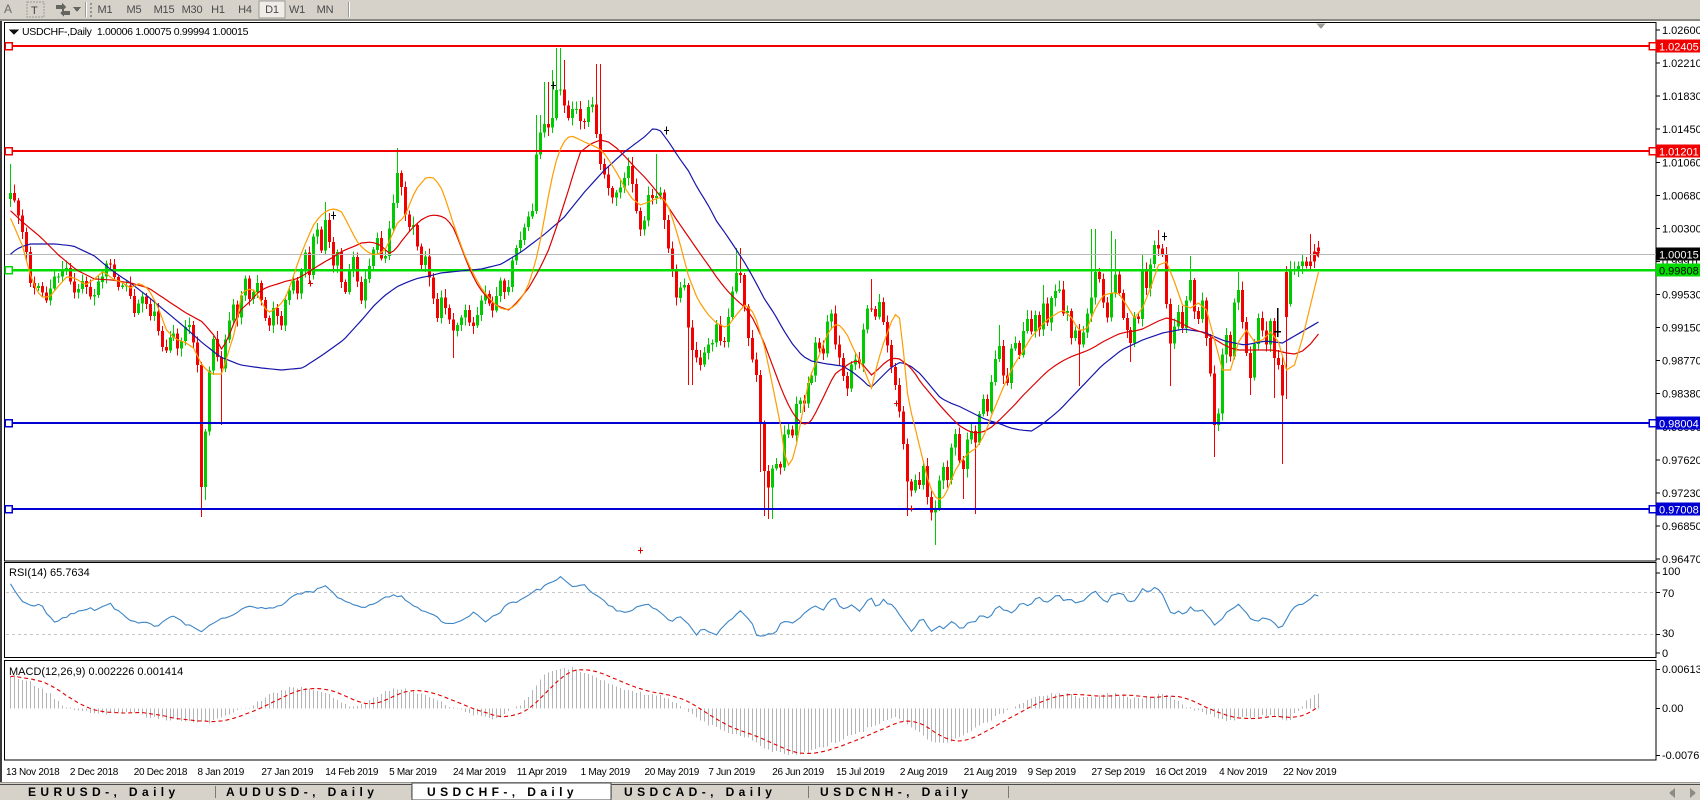 This screenshot has width=1700, height=800. I want to click on svg-text: 30, so click(1668, 634).